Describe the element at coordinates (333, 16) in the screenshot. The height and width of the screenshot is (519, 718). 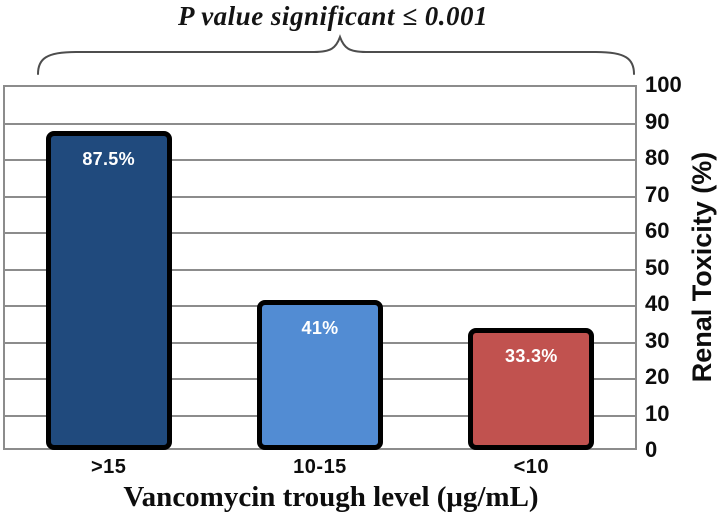
I see `p-value-annotation: P value significant ≤ 0.001` at that location.